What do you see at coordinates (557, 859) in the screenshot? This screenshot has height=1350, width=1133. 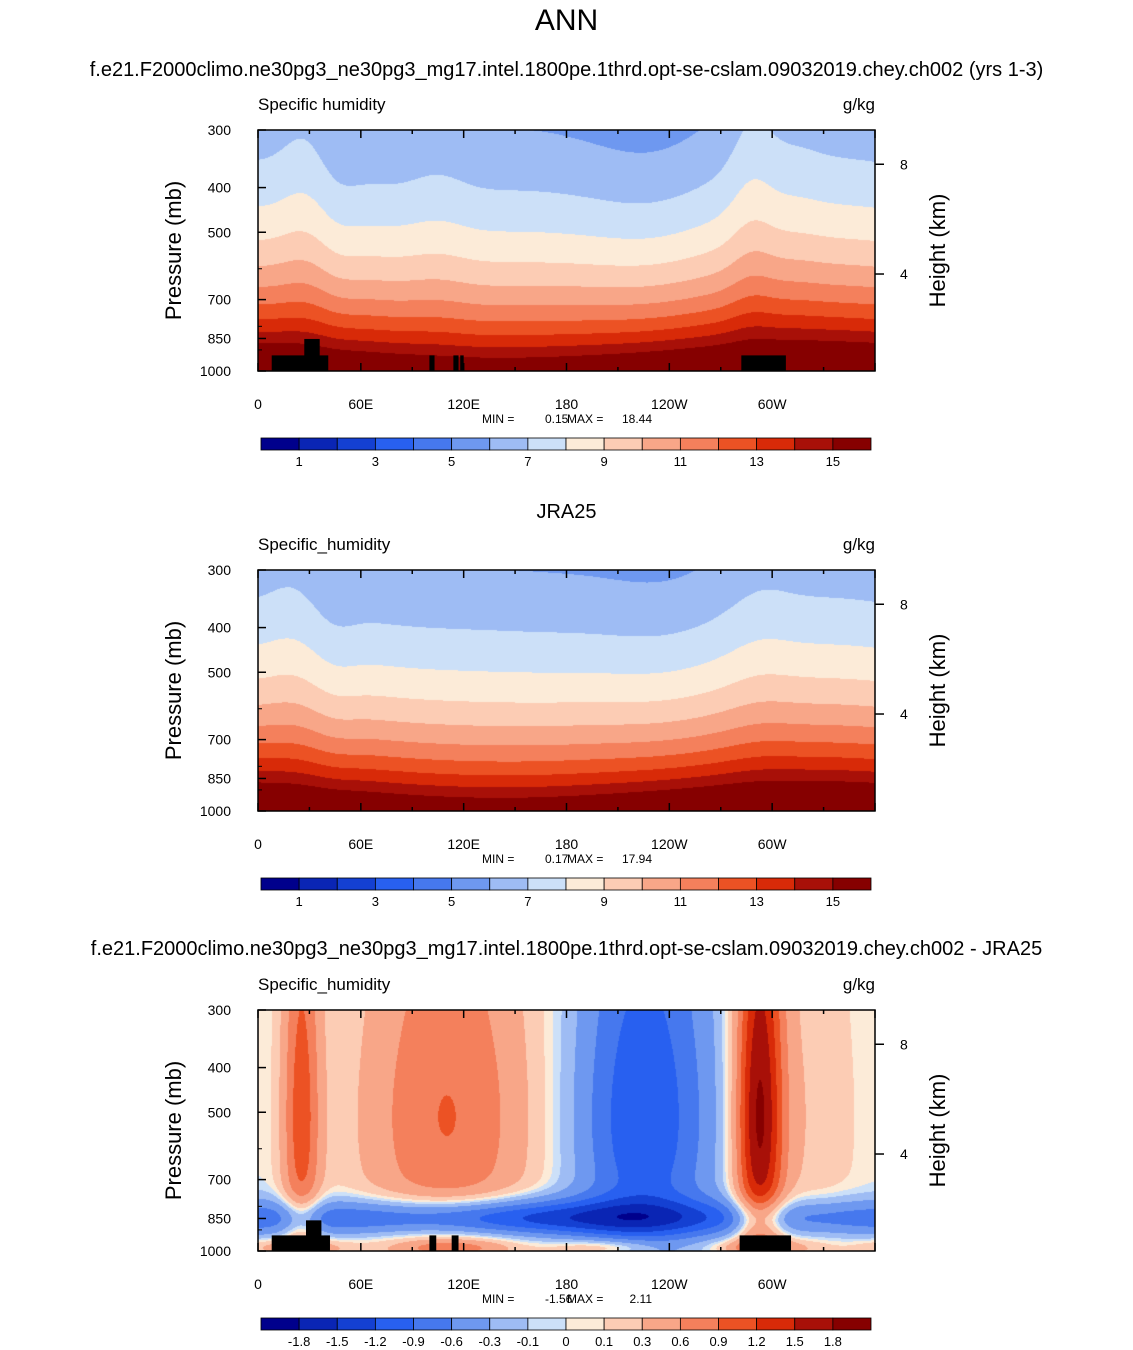 I see `min-value: 0.17` at bounding box center [557, 859].